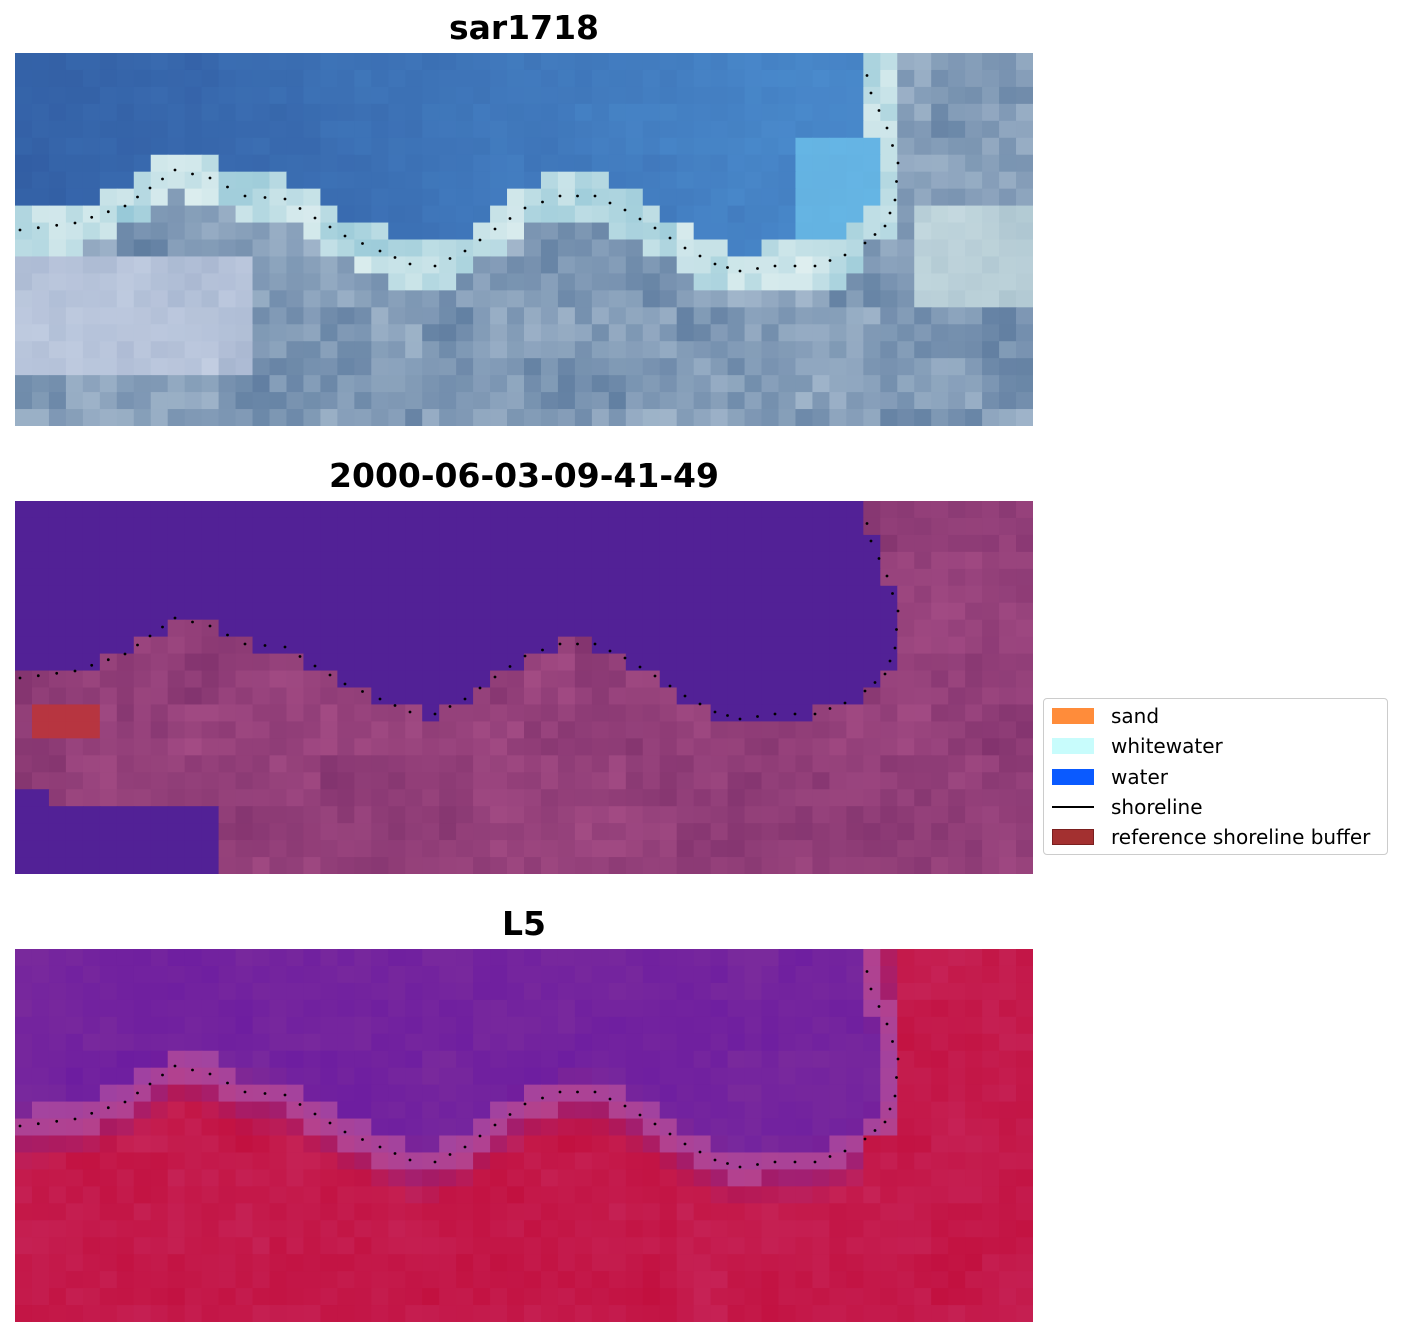  What do you see at coordinates (524, 27) in the screenshot?
I see `panel-title-rgb: sar1718` at bounding box center [524, 27].